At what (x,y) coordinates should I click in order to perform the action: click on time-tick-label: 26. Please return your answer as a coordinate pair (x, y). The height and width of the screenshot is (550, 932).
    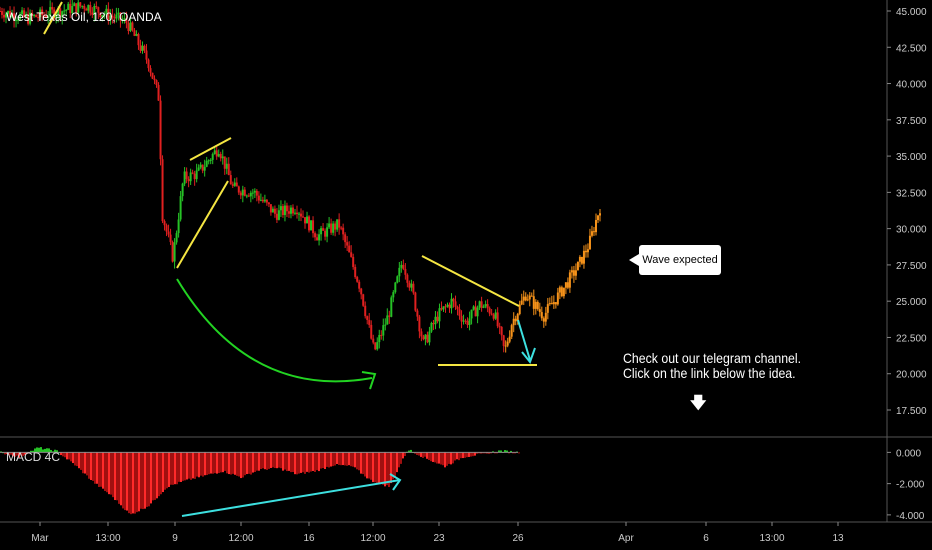
    Looking at the image, I should click on (518, 538).